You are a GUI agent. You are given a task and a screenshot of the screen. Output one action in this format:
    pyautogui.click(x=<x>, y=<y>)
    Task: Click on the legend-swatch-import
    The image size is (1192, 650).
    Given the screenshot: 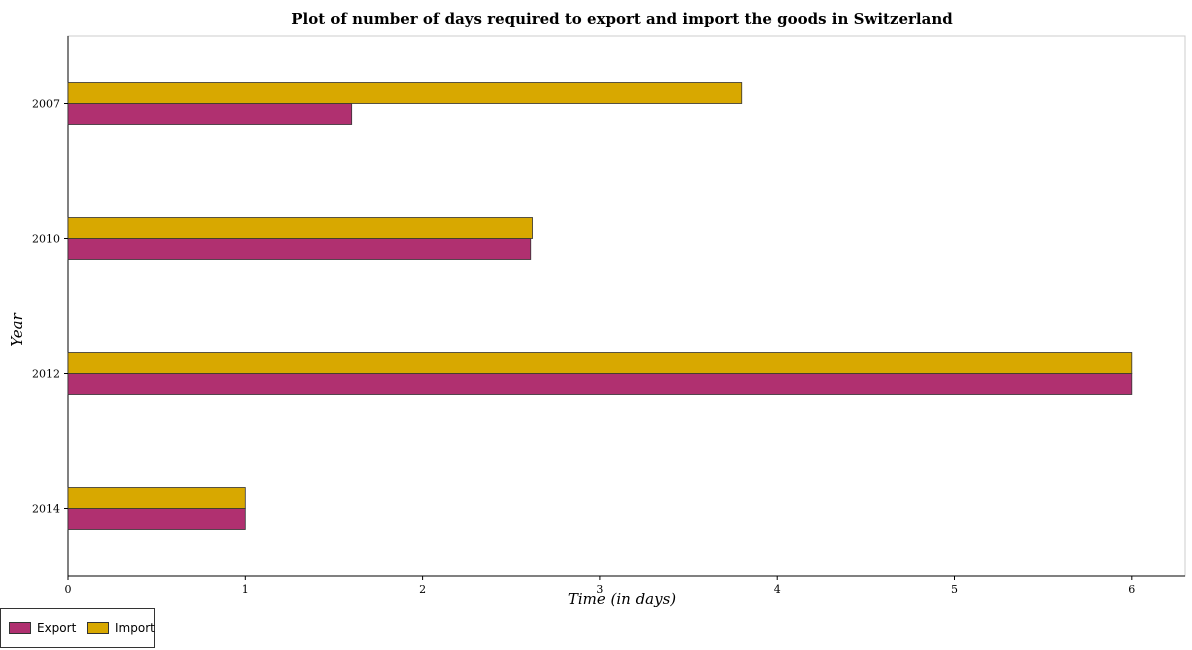 What is the action you would take?
    pyautogui.click(x=98, y=628)
    